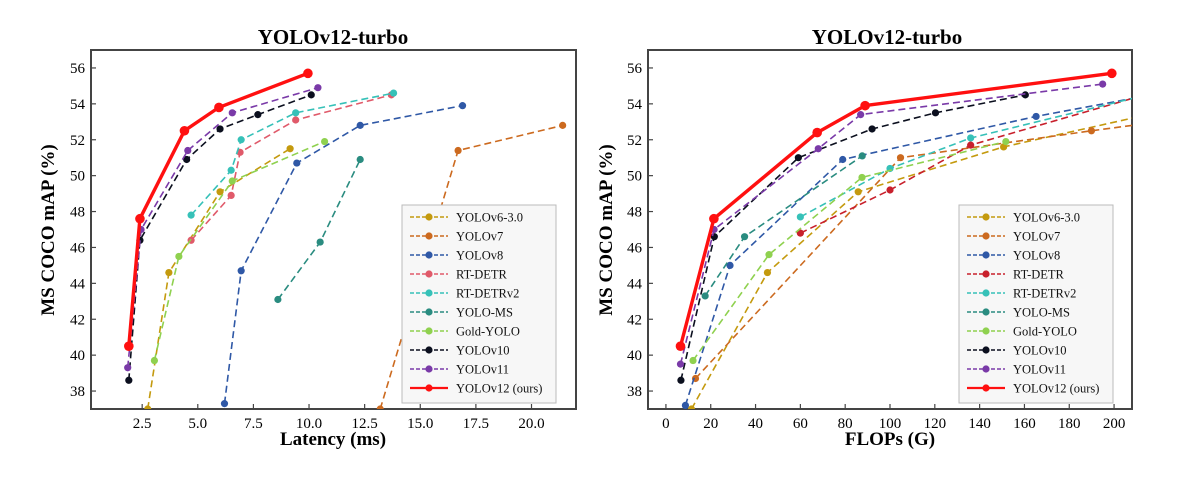 This screenshot has height=490, width=1180. Describe the element at coordinates (845, 424) in the screenshot. I see `x-tick-label: 80` at that location.